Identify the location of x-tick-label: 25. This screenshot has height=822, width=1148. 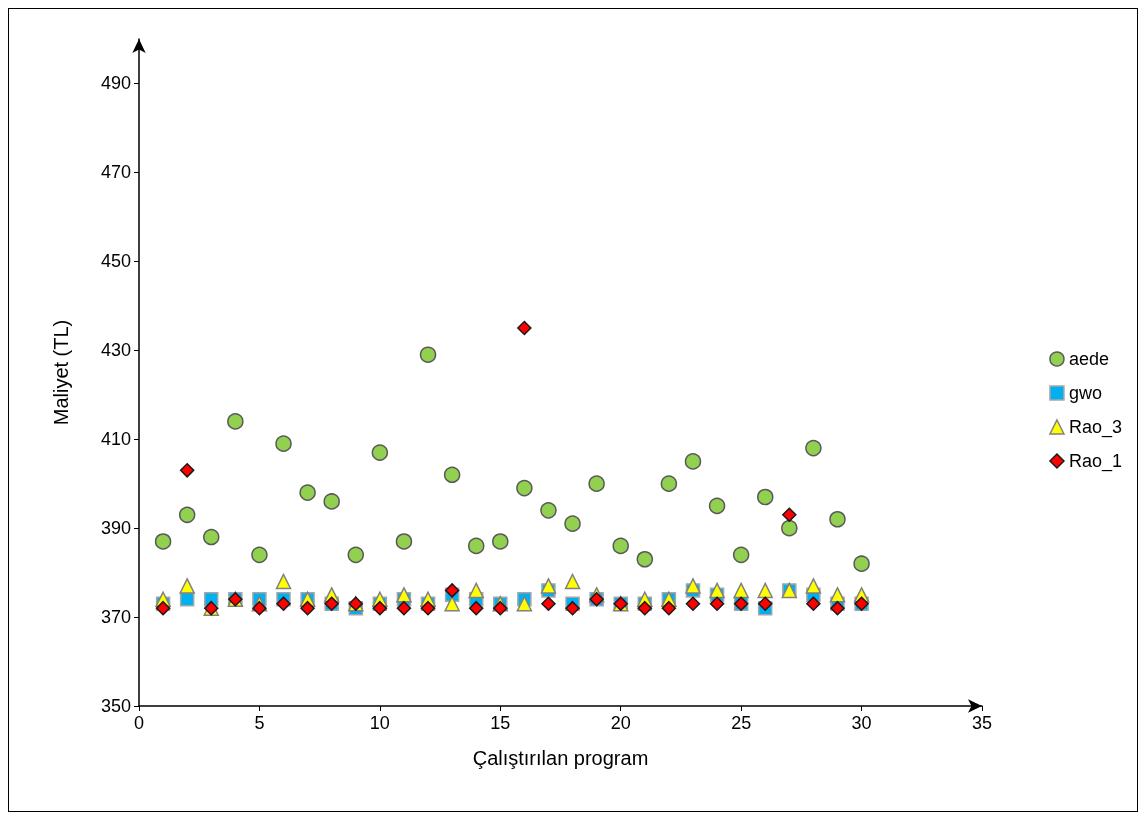
(741, 723).